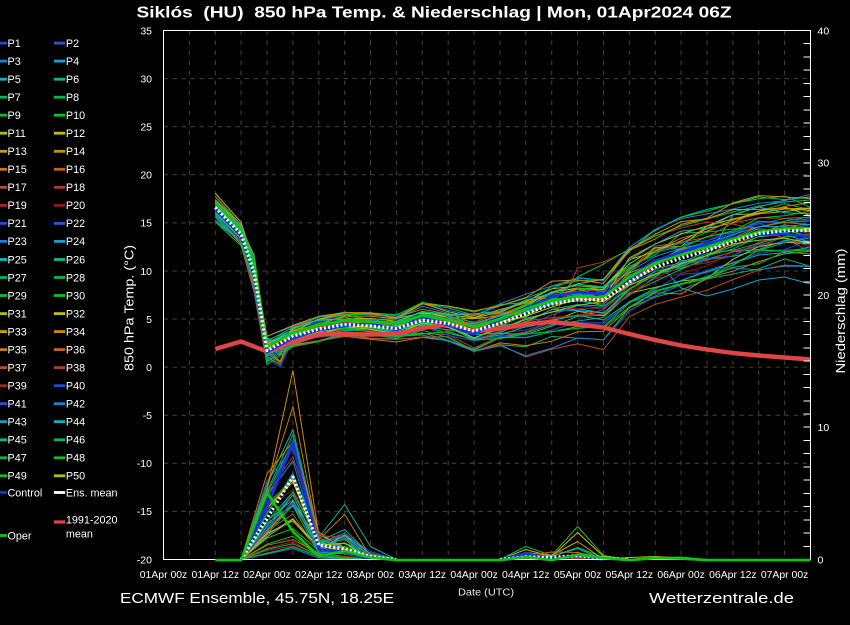 The height and width of the screenshot is (625, 850). Describe the element at coordinates (423, 575) in the screenshot. I see `svg-text: 03Apr 12z` at that location.